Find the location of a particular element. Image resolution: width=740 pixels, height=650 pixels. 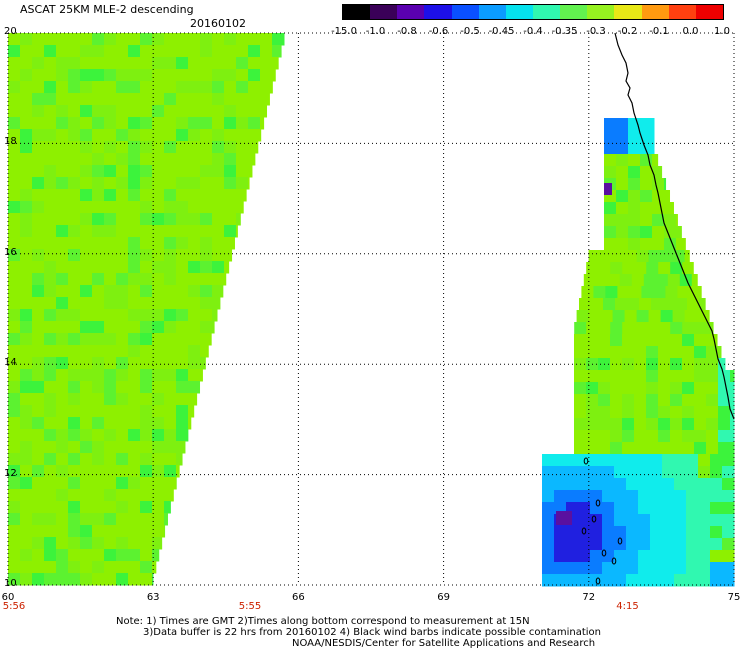

time-label: 5:55 is located at coordinates (250, 606).